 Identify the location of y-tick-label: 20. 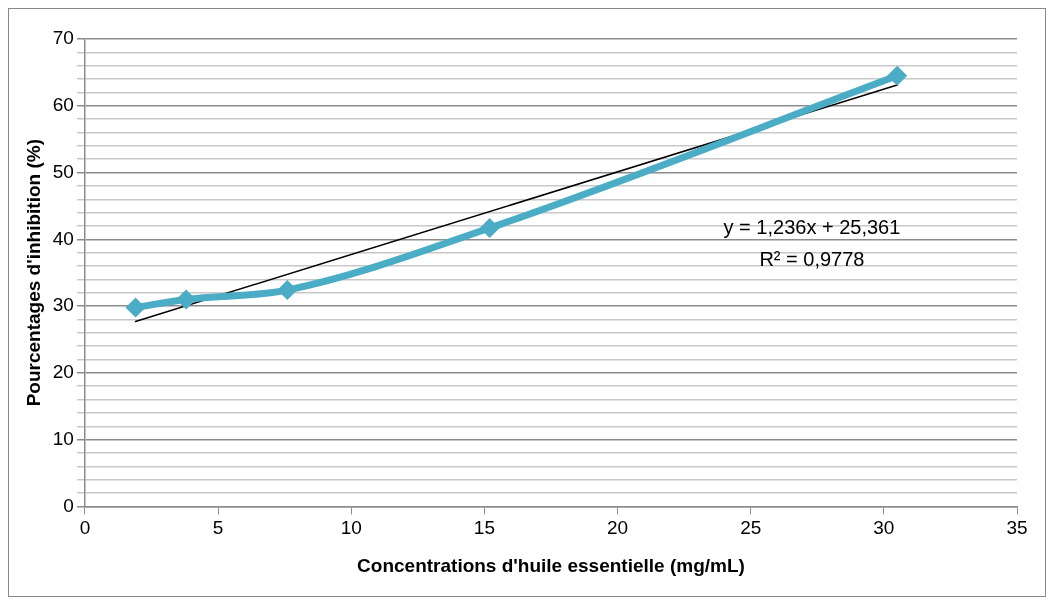
(63, 372).